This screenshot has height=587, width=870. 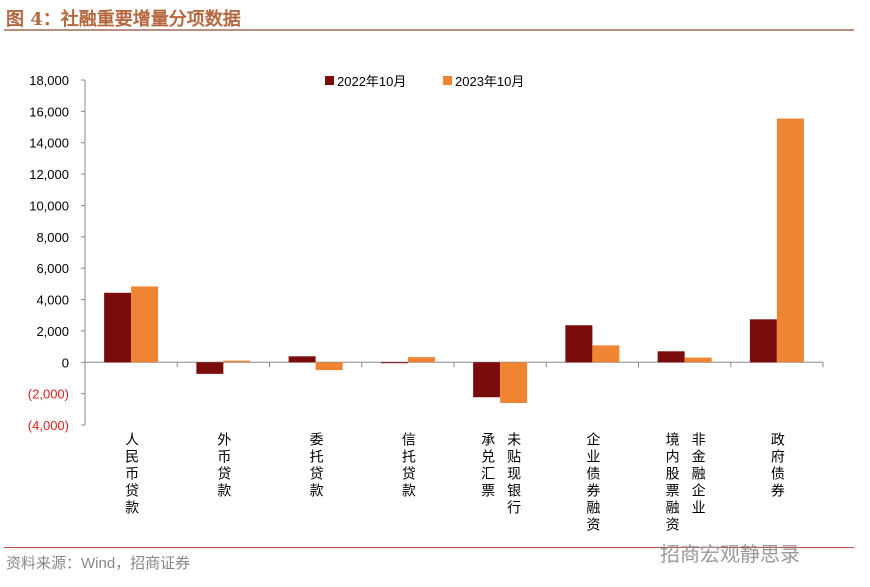 What do you see at coordinates (49, 174) in the screenshot?
I see `y-tick-label: 12,000` at bounding box center [49, 174].